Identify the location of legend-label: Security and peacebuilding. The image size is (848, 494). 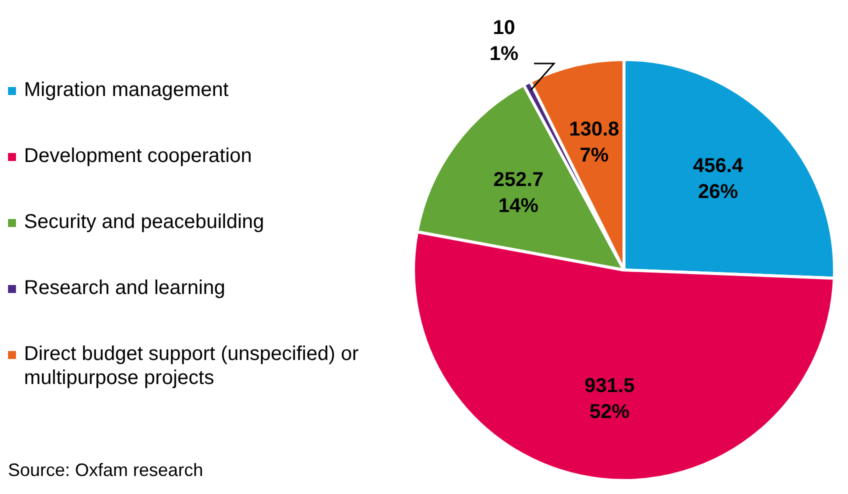
(144, 222).